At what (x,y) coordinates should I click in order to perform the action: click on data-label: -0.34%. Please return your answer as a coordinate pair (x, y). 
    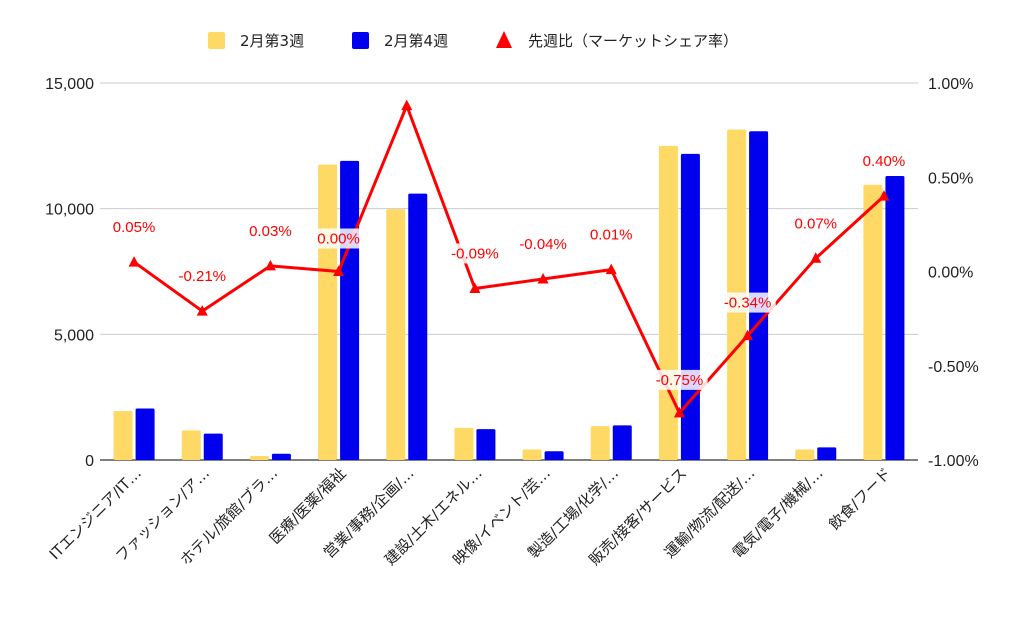
    Looking at the image, I should click on (748, 303).